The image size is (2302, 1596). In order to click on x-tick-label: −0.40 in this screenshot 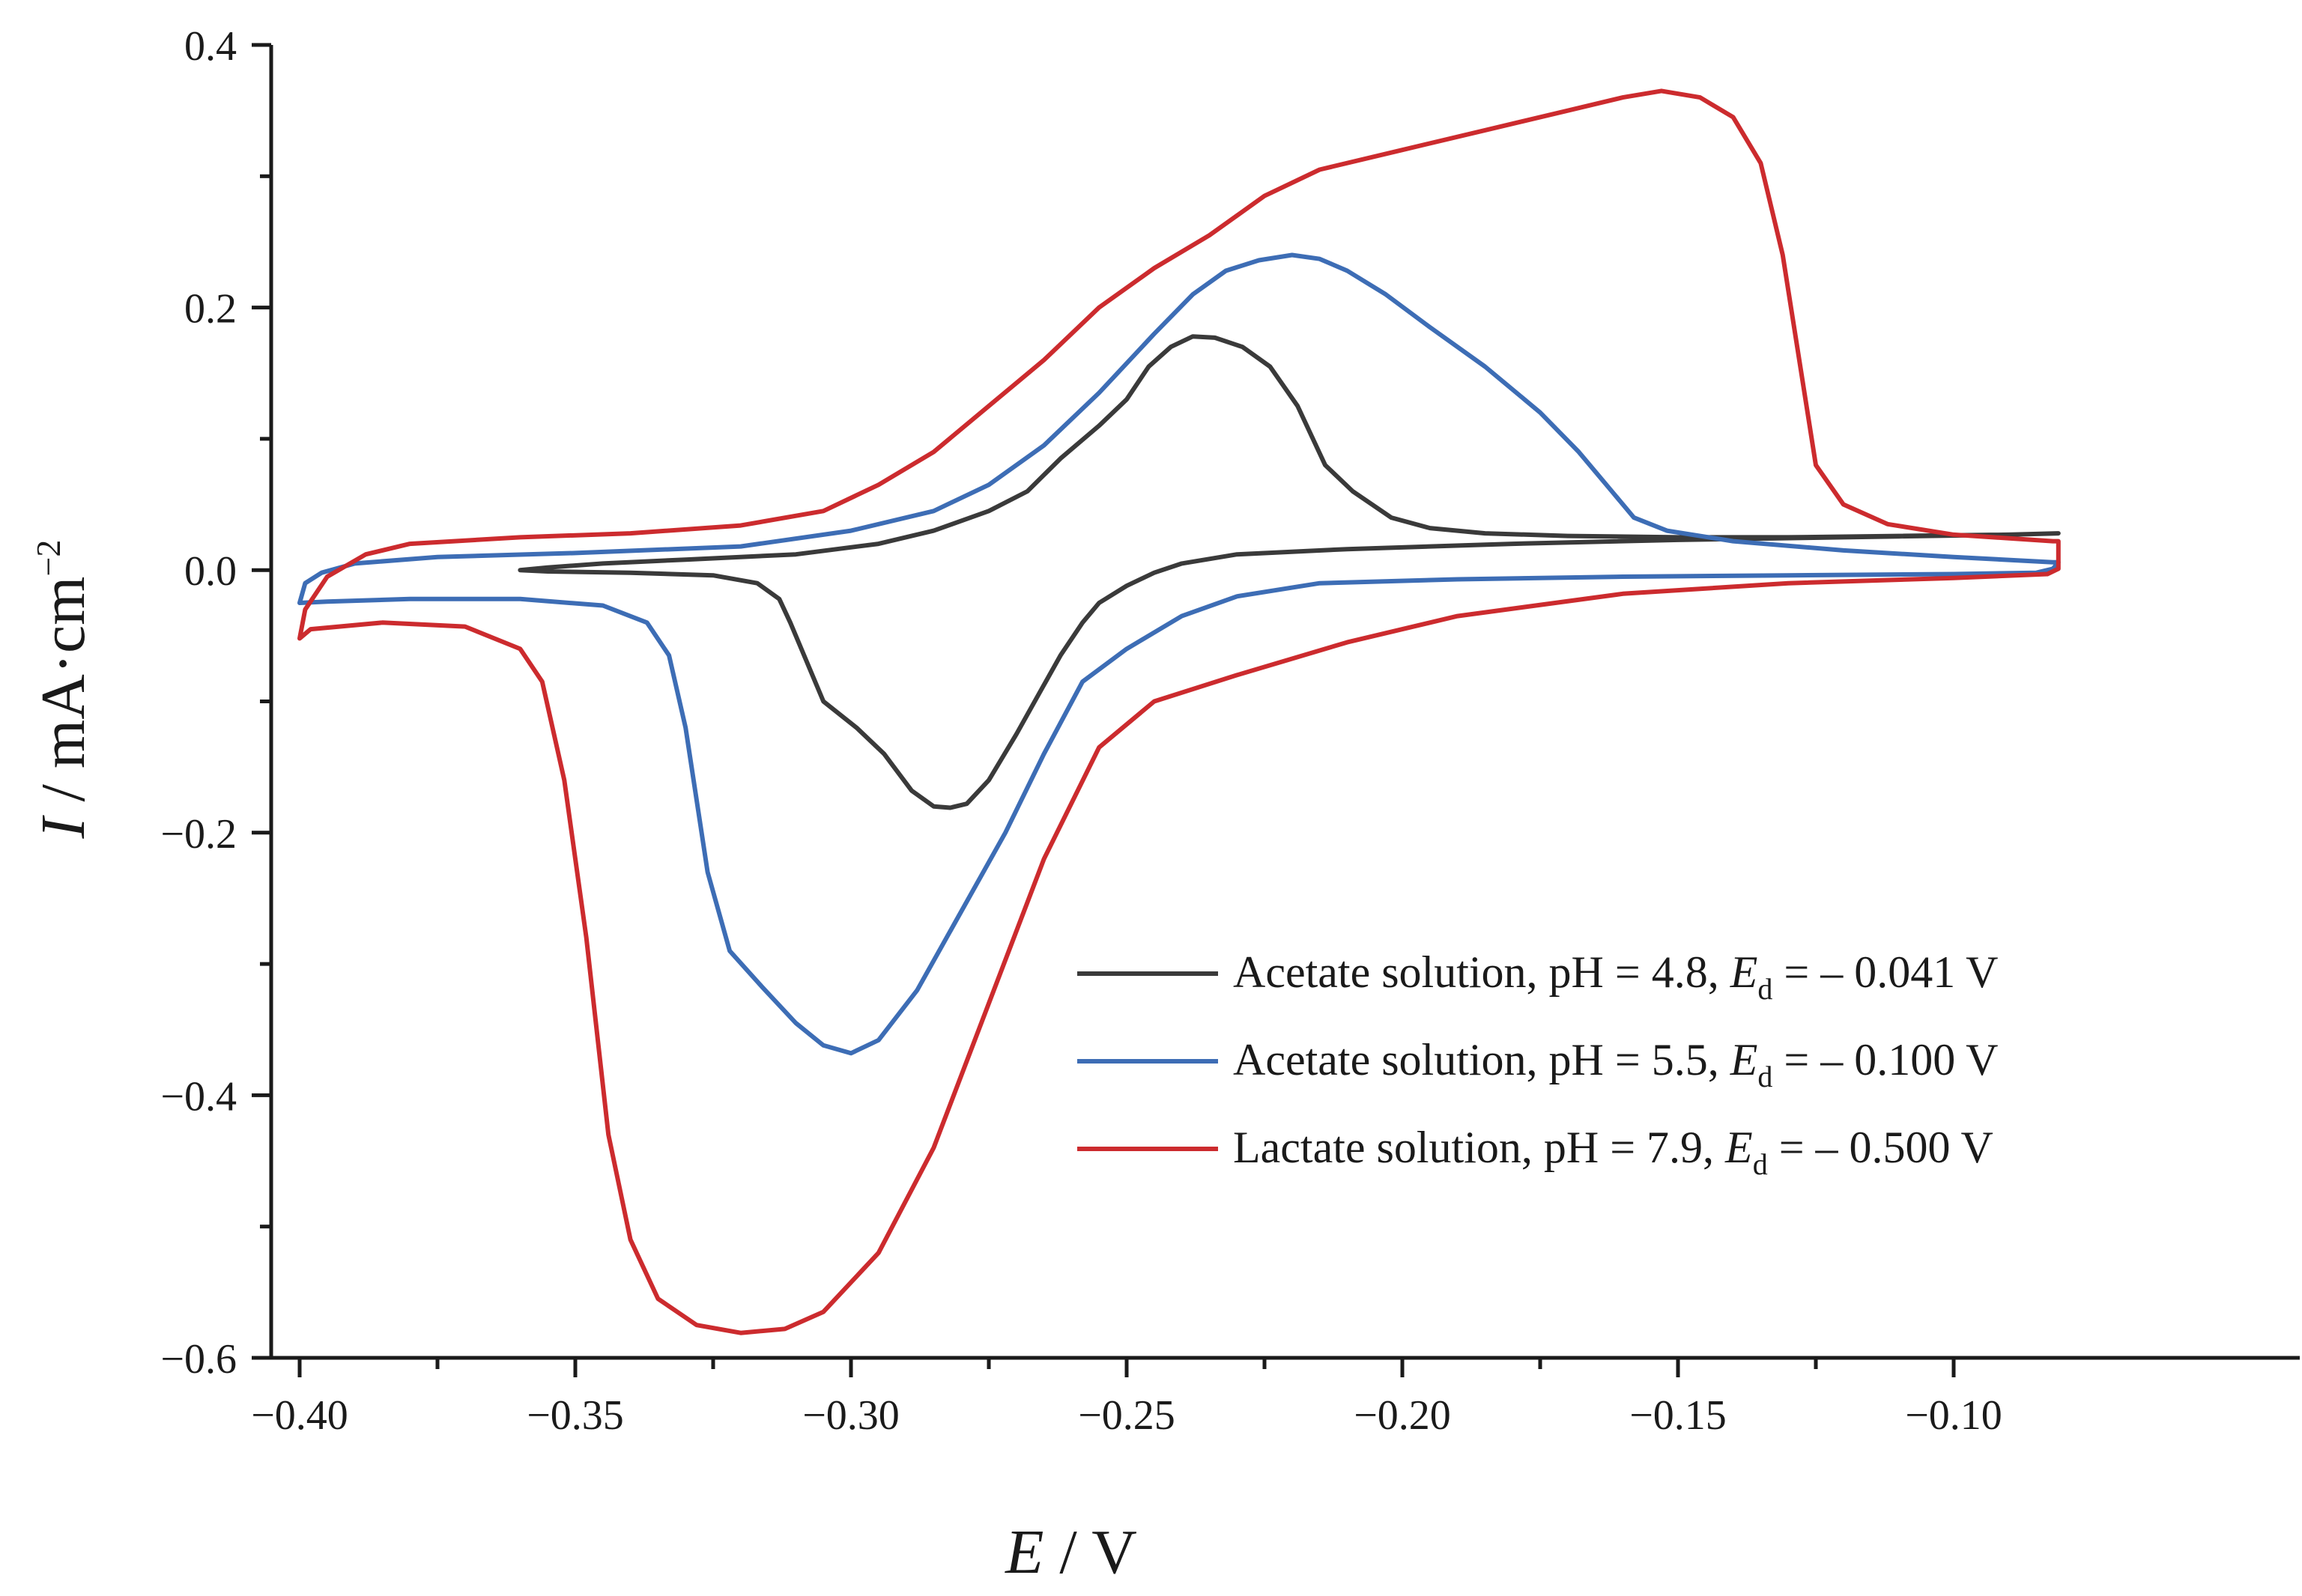, I will do `click(299, 1415)`.